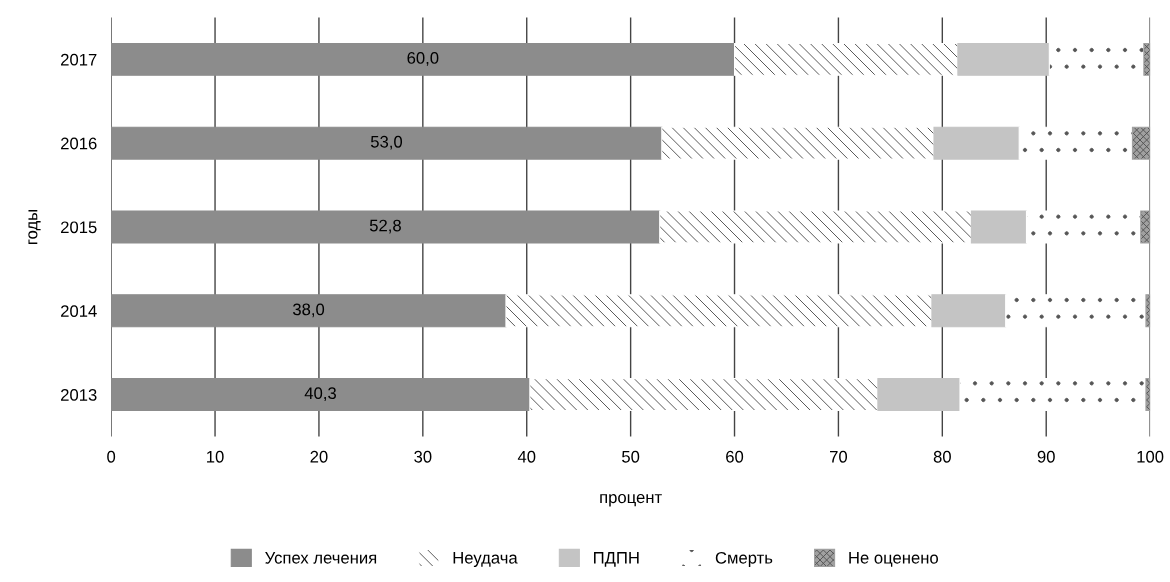 The width and height of the screenshot is (1170, 582). I want to click on y-axis-title: годы, so click(34, 226).